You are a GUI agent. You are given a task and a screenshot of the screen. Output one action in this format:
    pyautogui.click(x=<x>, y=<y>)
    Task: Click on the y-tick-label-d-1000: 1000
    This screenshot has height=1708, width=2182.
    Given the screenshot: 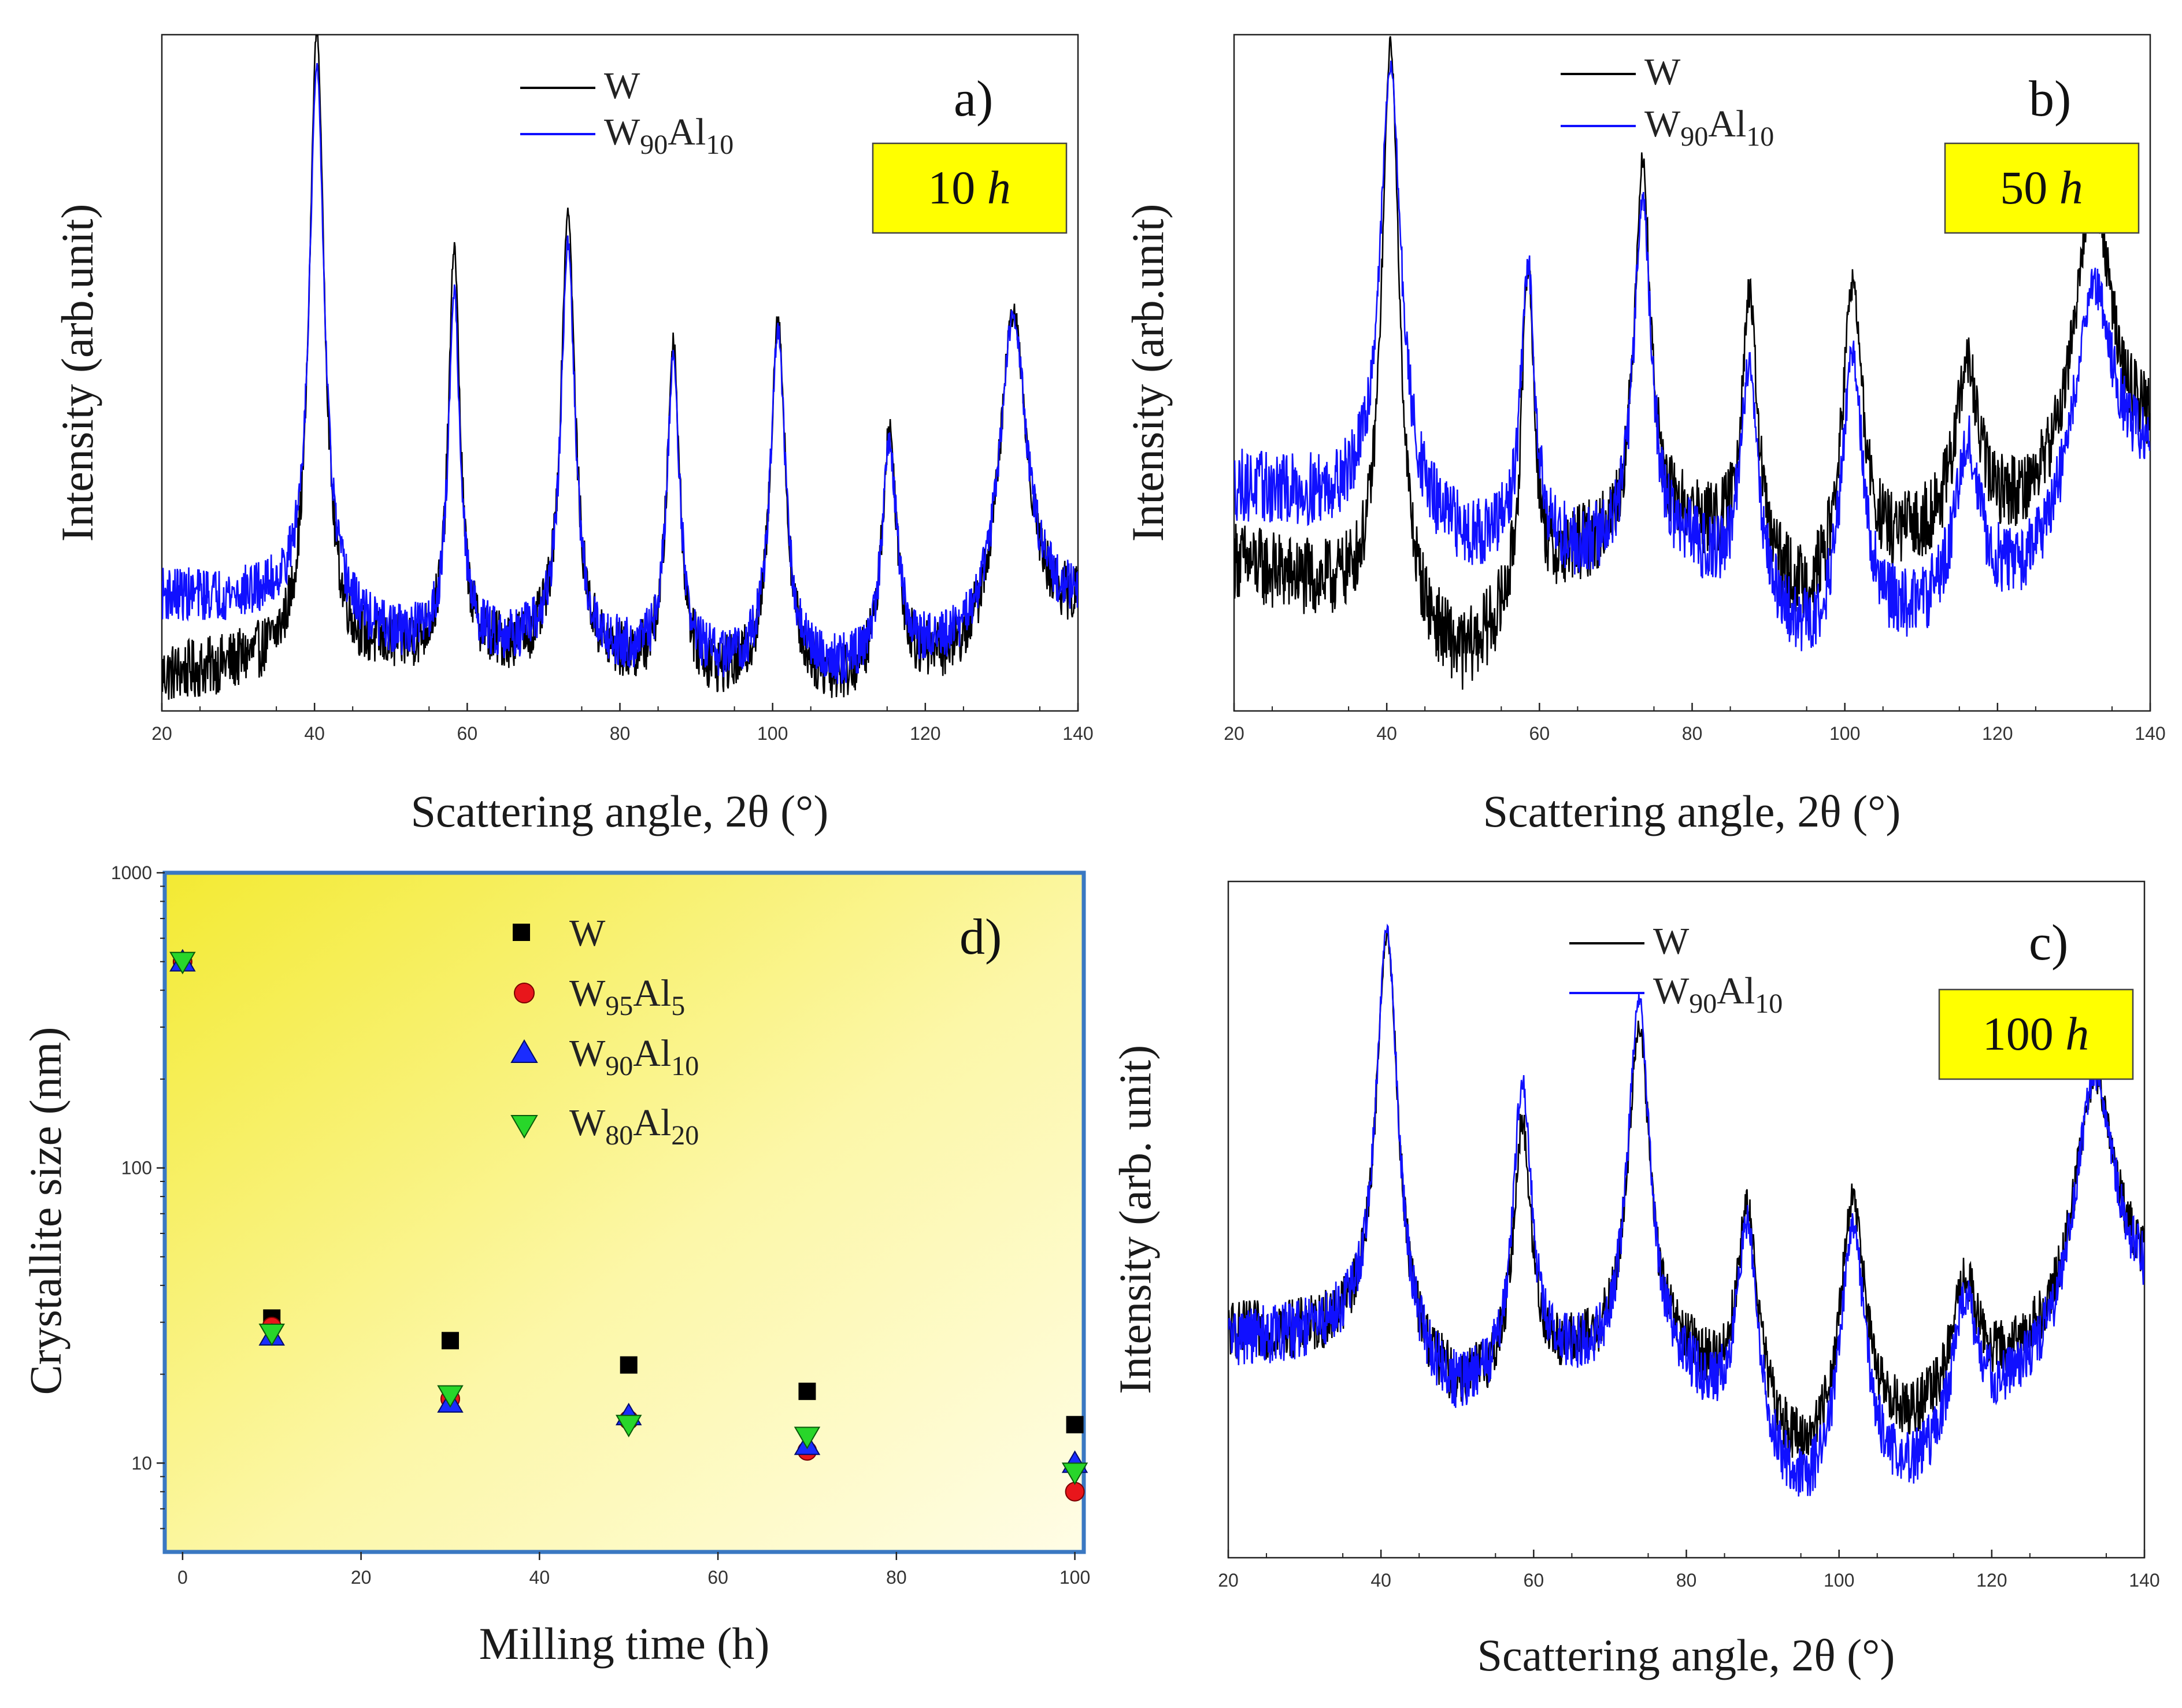 What is the action you would take?
    pyautogui.click(x=131, y=872)
    